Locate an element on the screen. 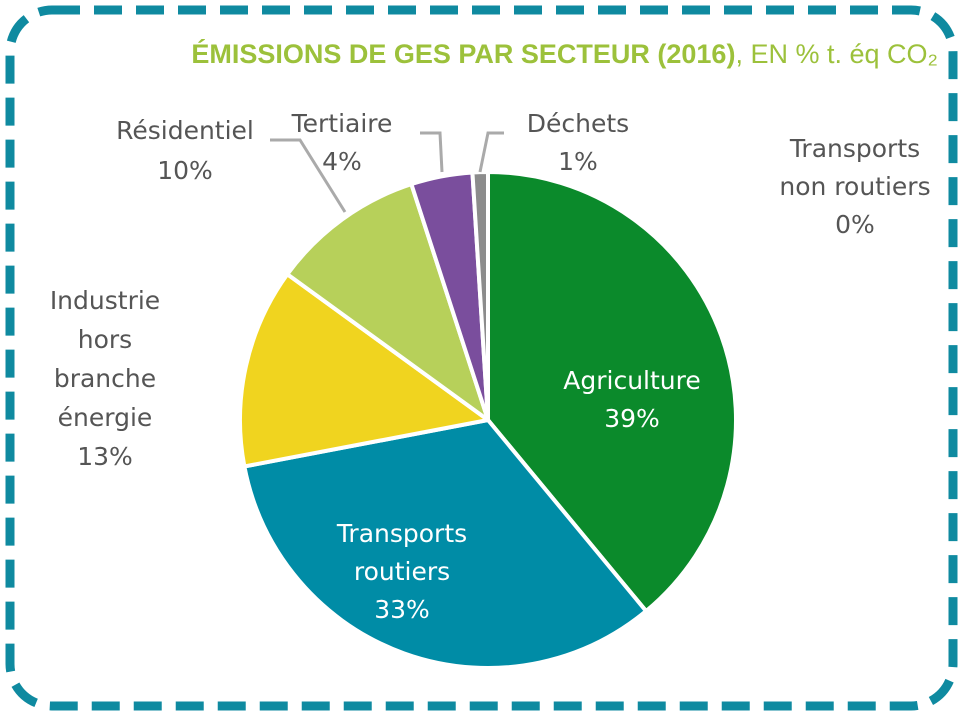  value-label: 0% is located at coordinates (855, 224).